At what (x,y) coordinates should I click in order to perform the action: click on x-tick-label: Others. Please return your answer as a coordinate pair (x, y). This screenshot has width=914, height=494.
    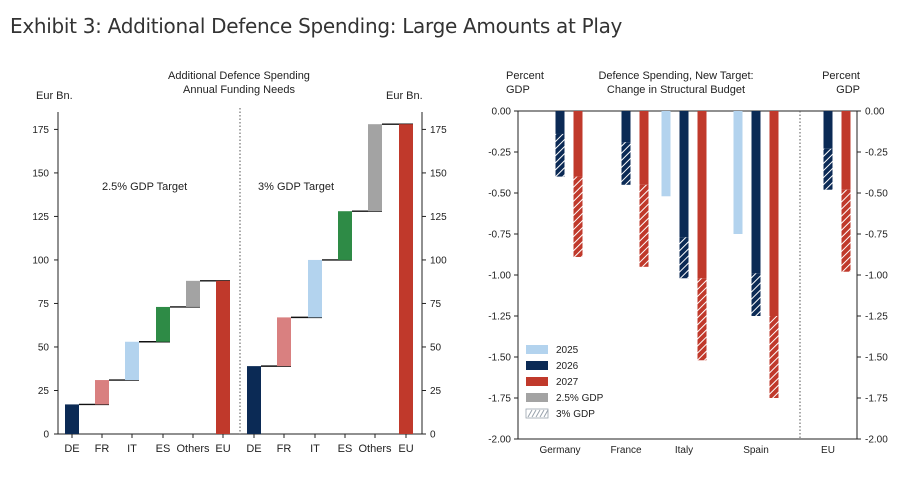
    Looking at the image, I should click on (375, 449).